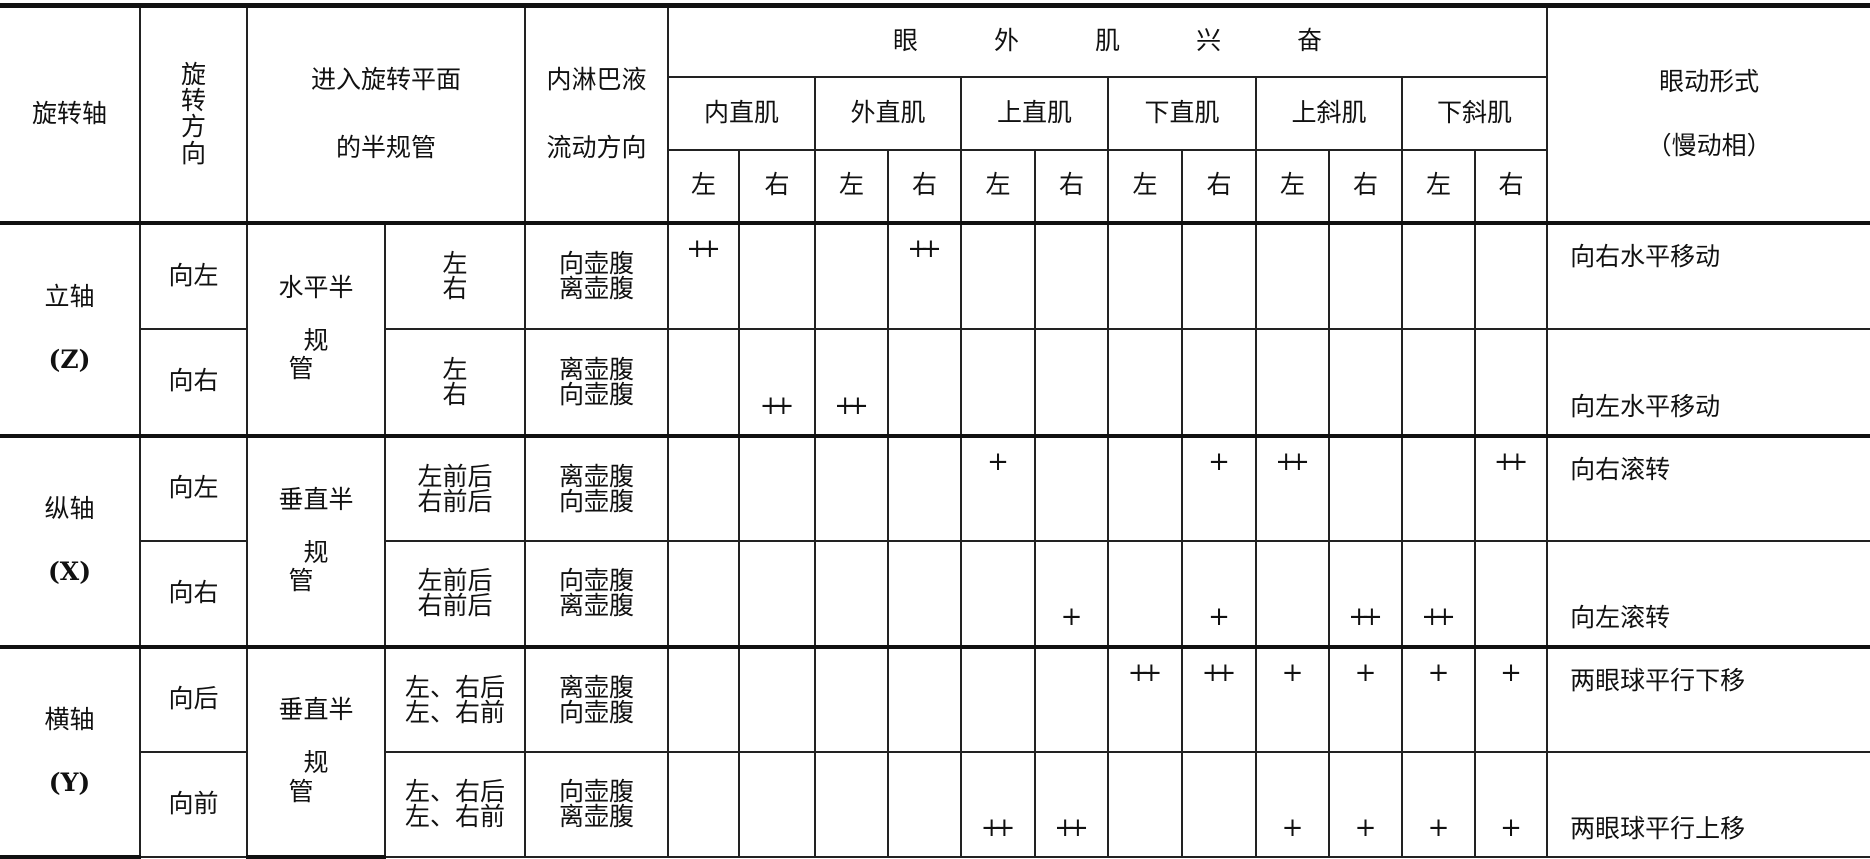 This screenshot has height=859, width=1870. What do you see at coordinates (1475, 113) in the screenshot?
I see `header-muscle: 下斜肌` at bounding box center [1475, 113].